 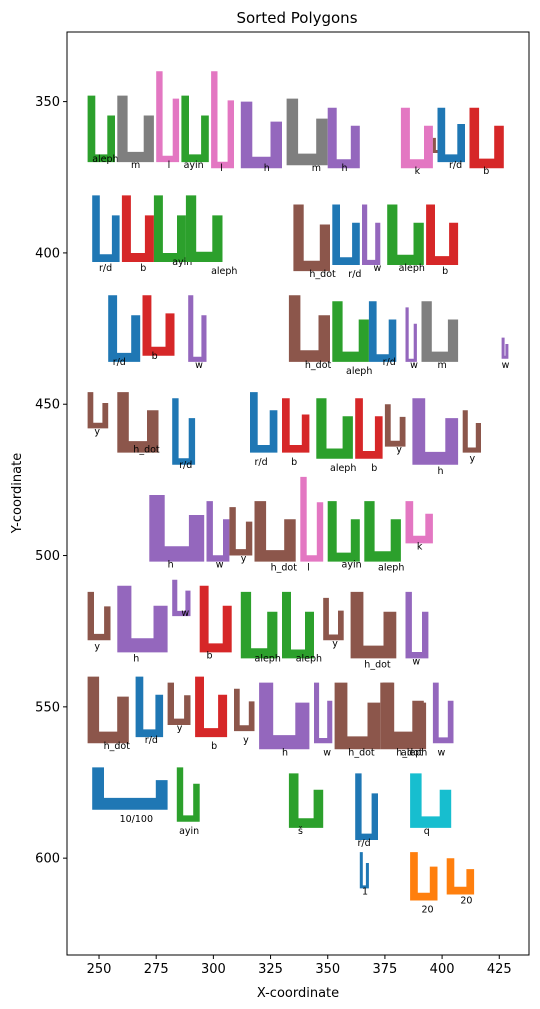 I want to click on x-tick-label: 325, so click(x=270, y=969).